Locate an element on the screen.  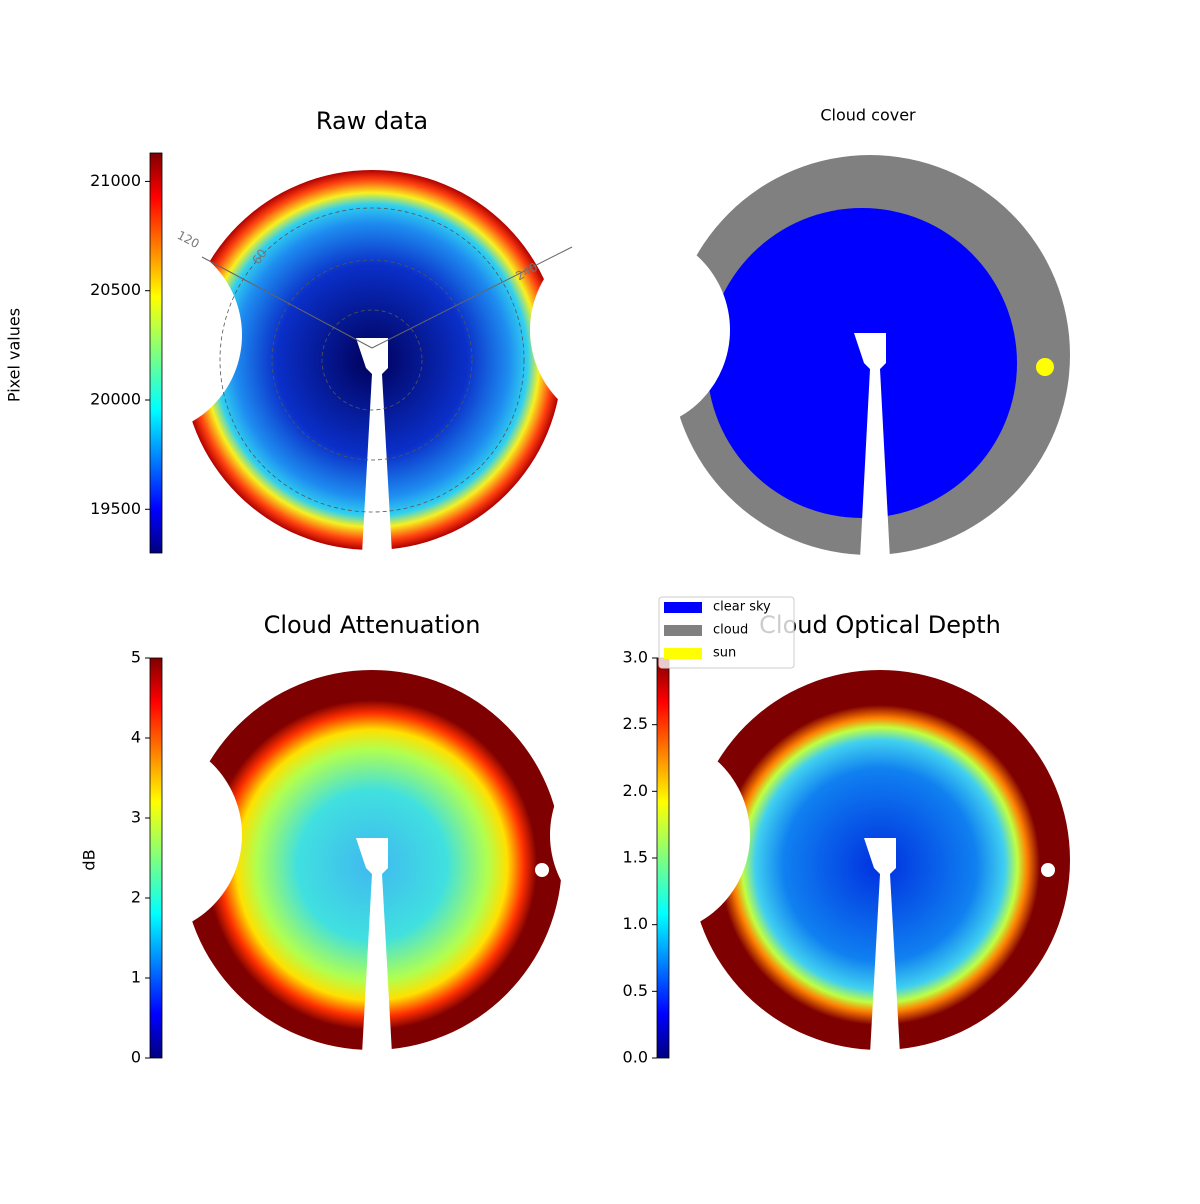
colorbar-label: dB is located at coordinates (89, 859).